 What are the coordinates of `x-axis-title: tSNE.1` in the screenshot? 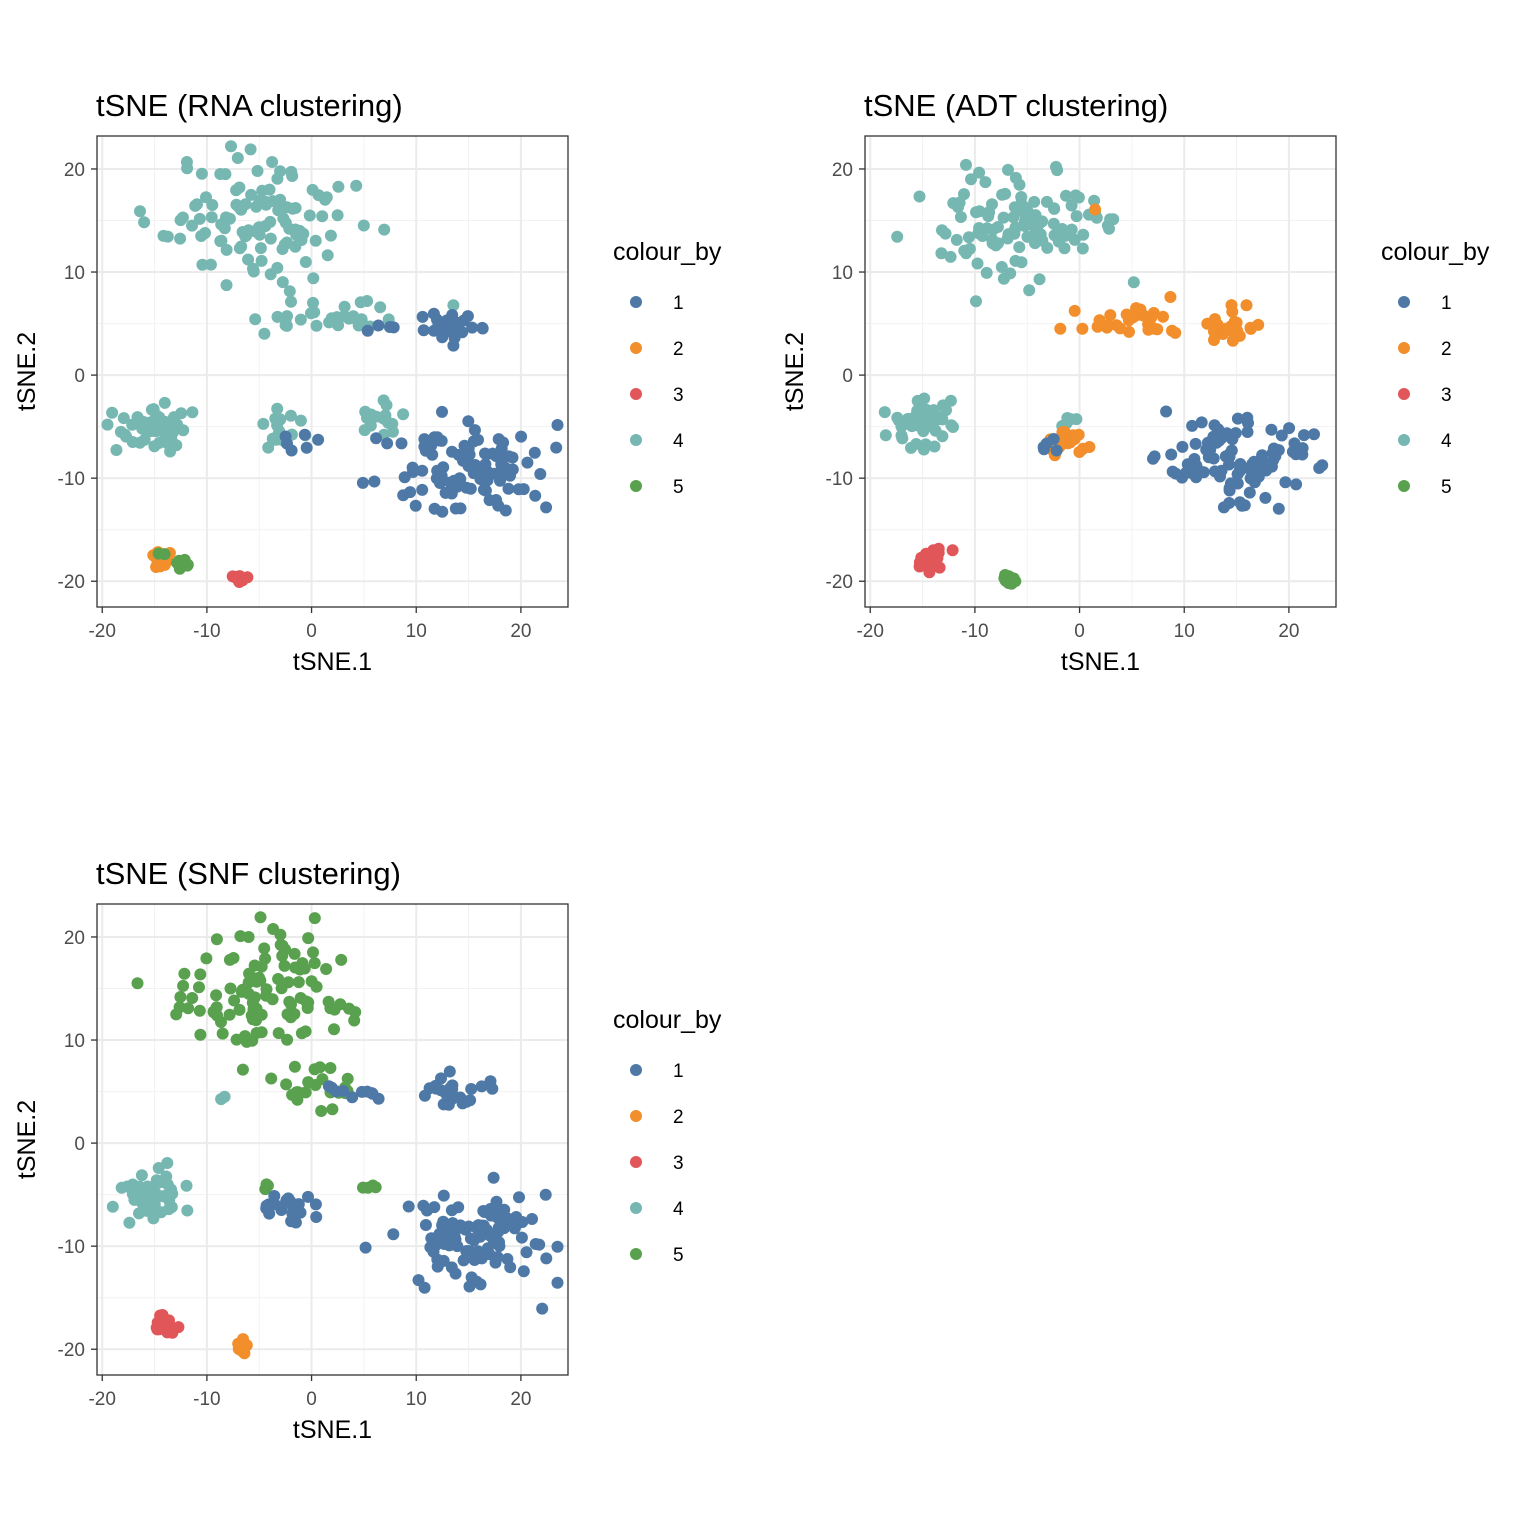 It's located at (1100, 662).